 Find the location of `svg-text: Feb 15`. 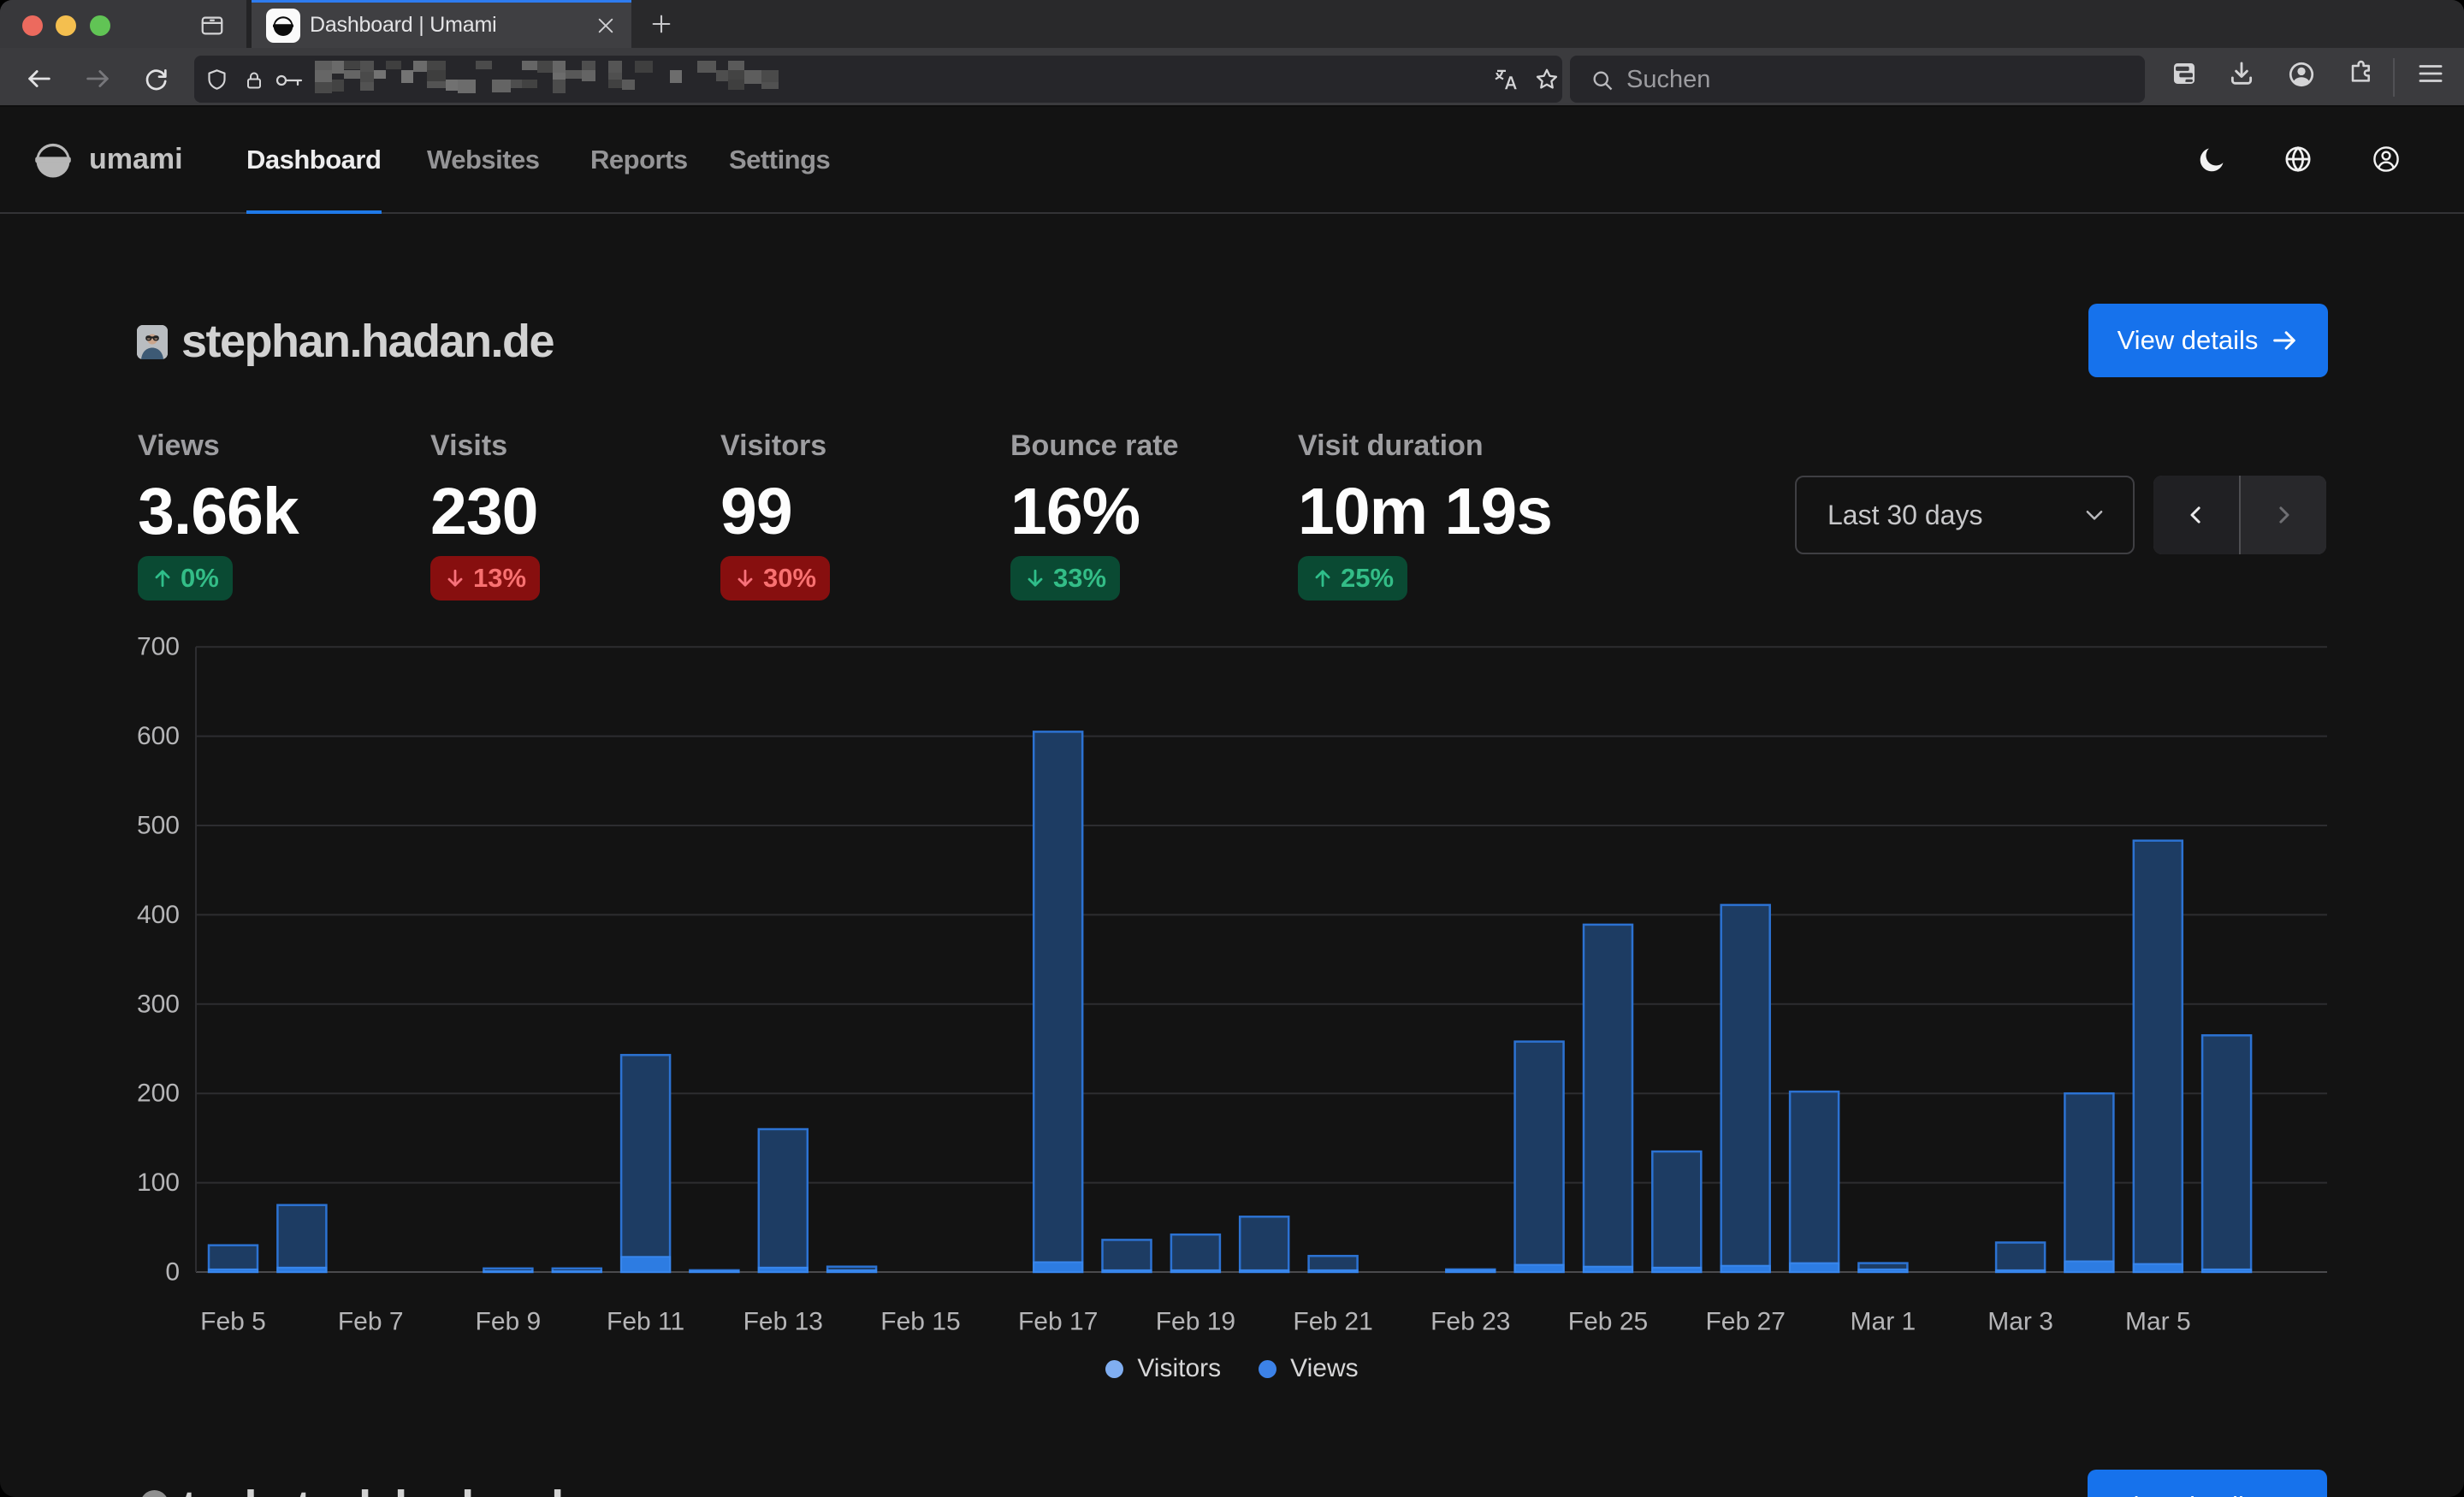

svg-text: Feb 15 is located at coordinates (920, 1322).